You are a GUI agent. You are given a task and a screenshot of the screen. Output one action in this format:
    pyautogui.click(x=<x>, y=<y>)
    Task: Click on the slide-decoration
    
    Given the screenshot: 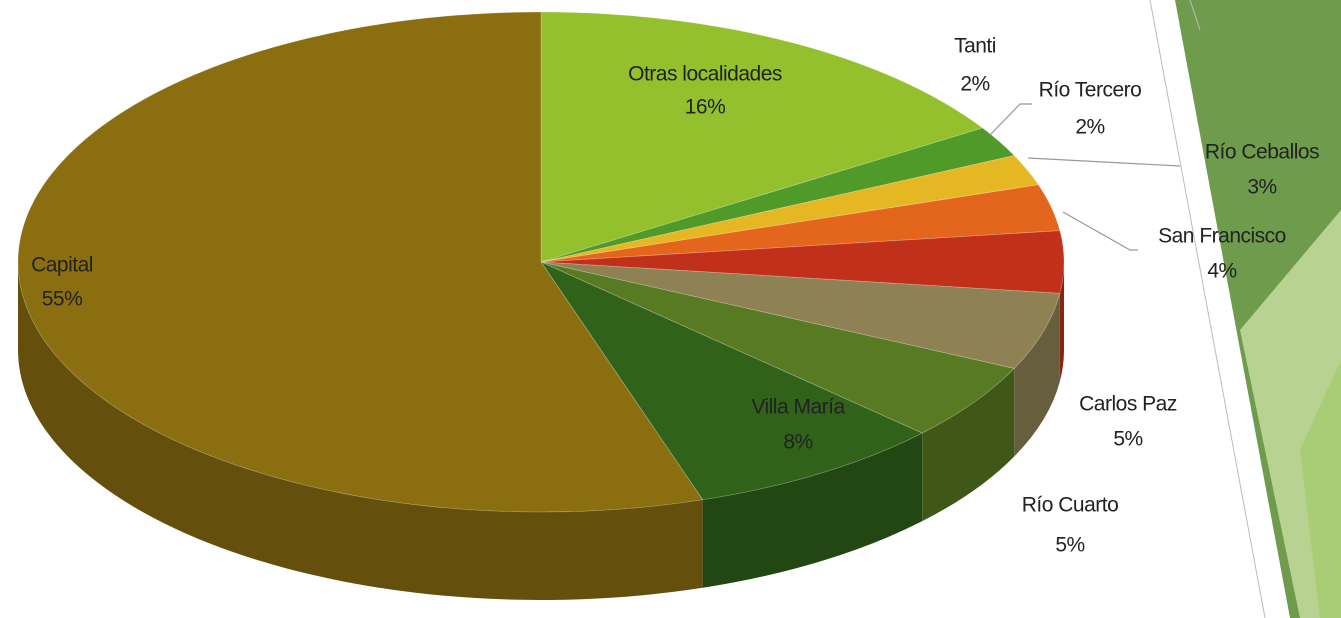 What is the action you would take?
    pyautogui.click(x=1245, y=309)
    